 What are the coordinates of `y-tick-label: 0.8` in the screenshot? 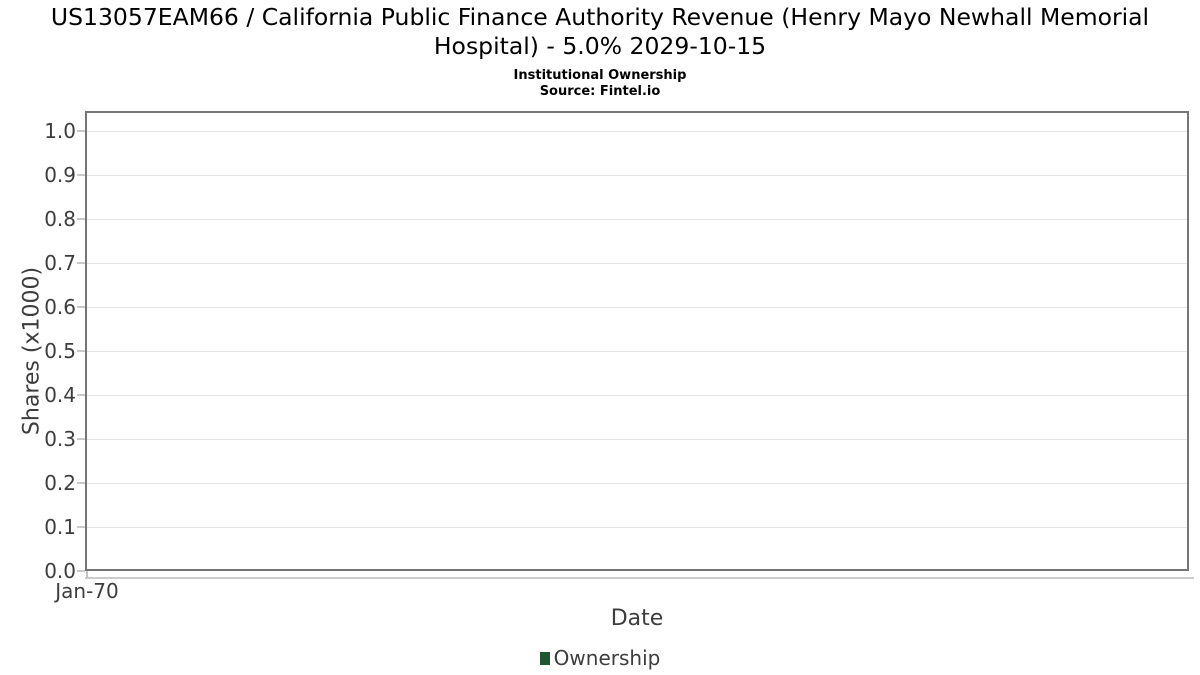 It's located at (60, 219).